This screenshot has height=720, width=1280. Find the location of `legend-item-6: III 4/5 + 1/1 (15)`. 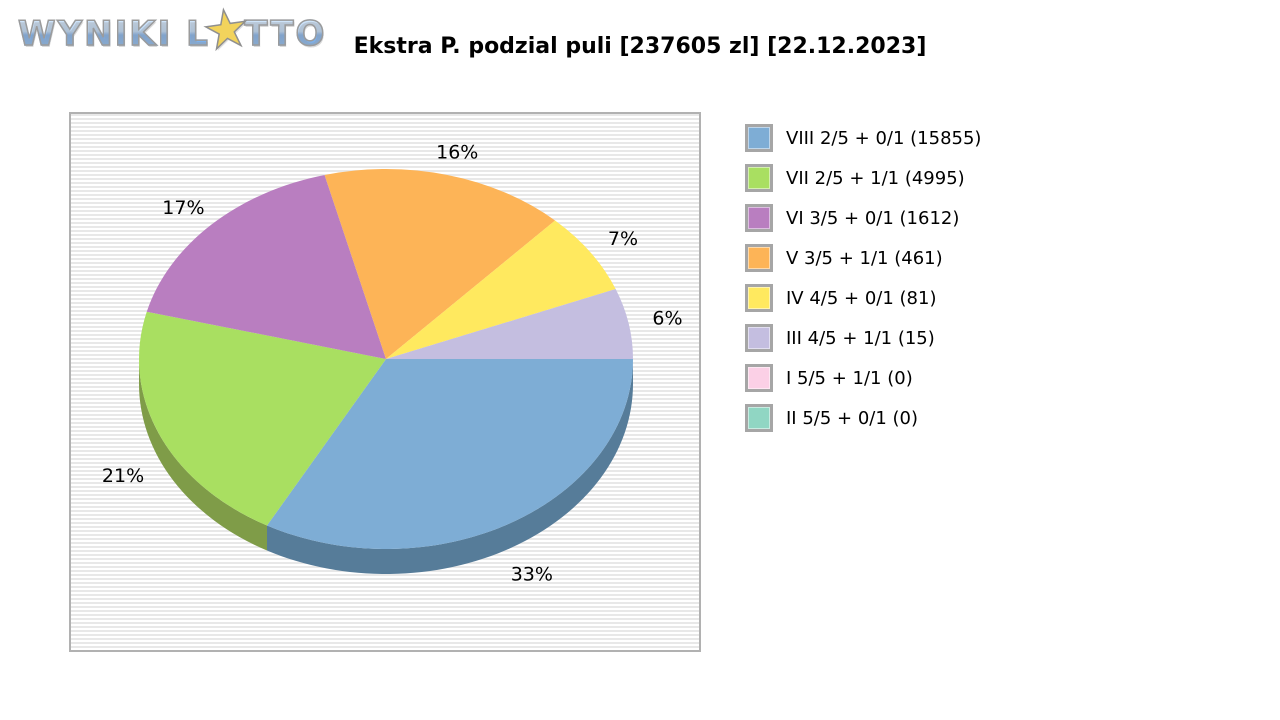

legend-item-6: III 4/5 + 1/1 (15) is located at coordinates (863, 338).